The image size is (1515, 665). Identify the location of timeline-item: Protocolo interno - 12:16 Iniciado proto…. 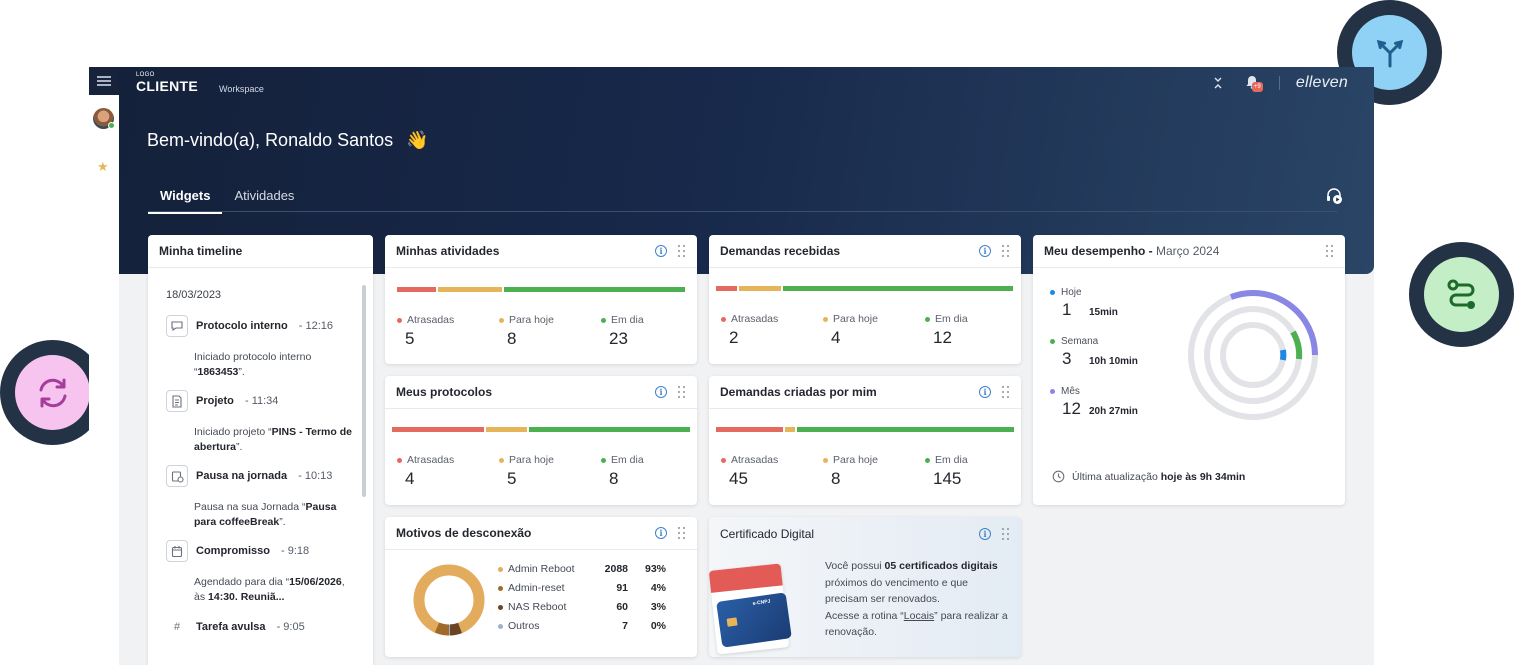
(261, 347).